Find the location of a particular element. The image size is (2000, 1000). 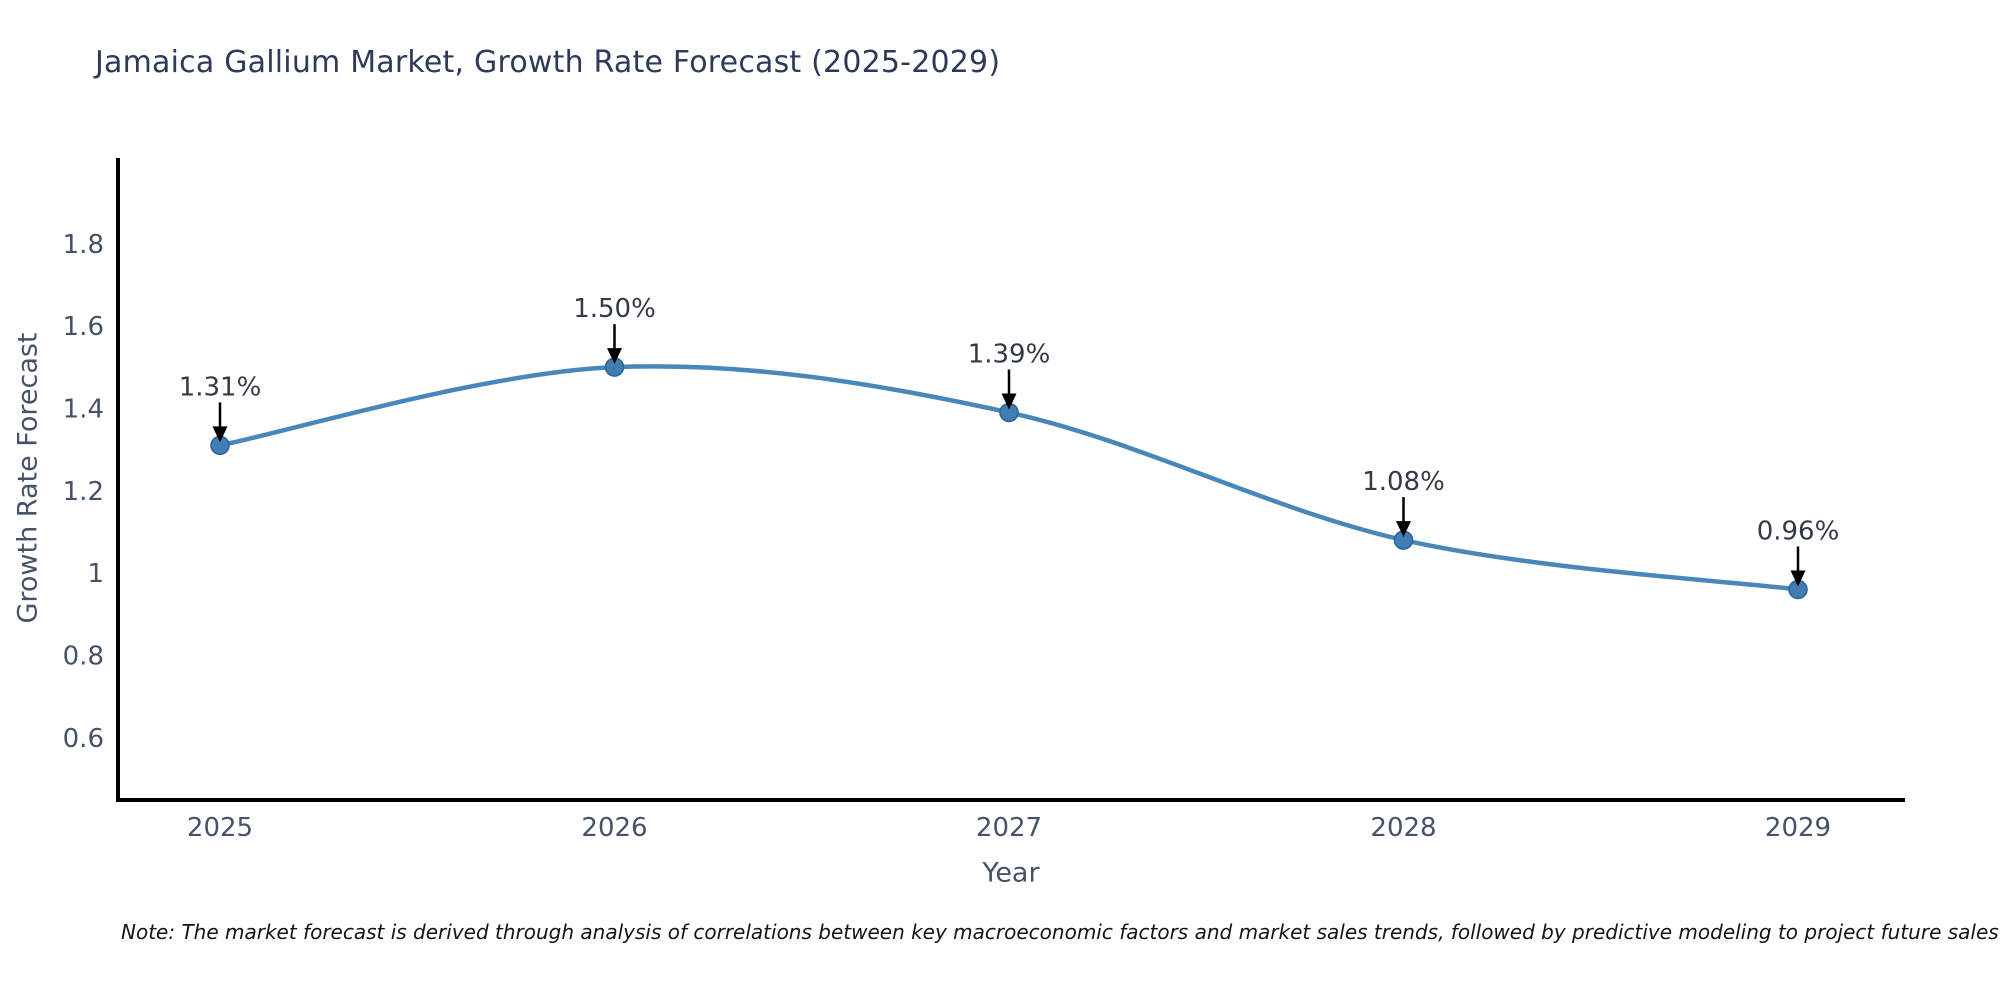

y-tick-label: 1.4 is located at coordinates (83, 409).